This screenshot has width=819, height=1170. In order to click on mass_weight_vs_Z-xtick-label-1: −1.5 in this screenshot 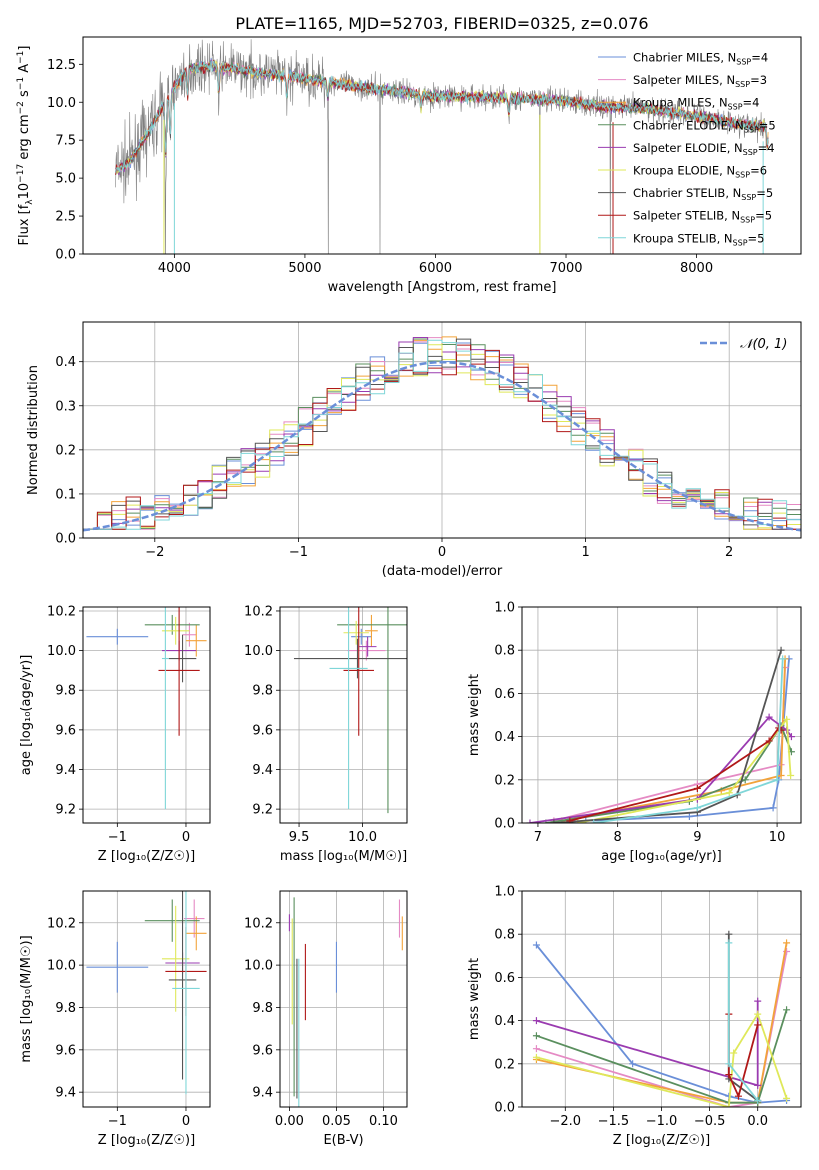, I will do `click(614, 1121)`.